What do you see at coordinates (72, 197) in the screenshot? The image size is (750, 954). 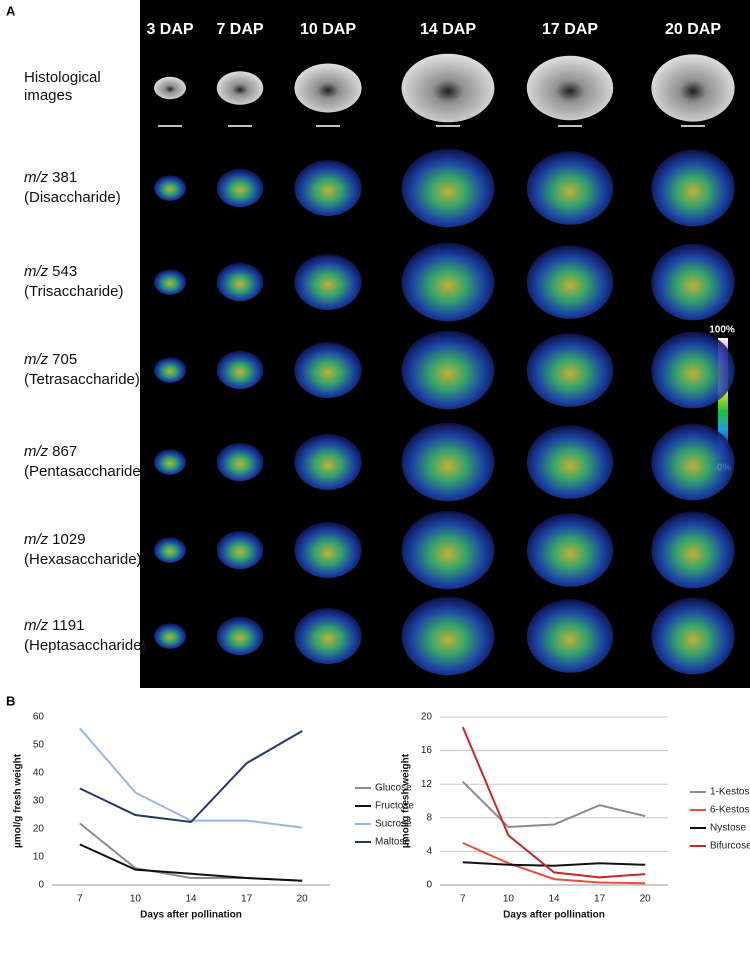 I see `row-label: (Disaccharide)` at bounding box center [72, 197].